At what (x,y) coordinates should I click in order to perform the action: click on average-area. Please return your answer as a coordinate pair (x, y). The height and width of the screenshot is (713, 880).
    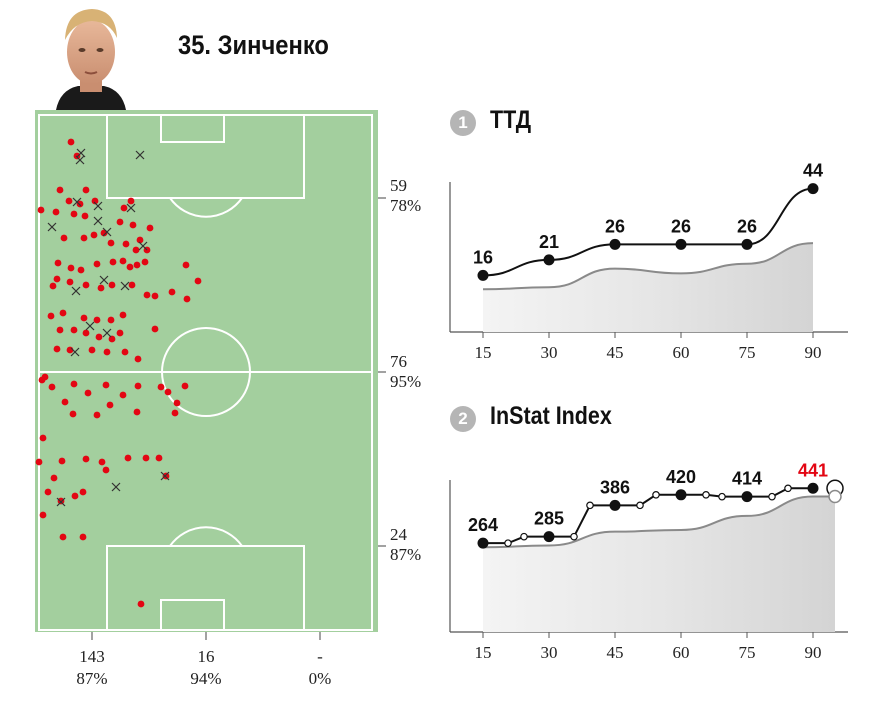
    Looking at the image, I should click on (659, 564).